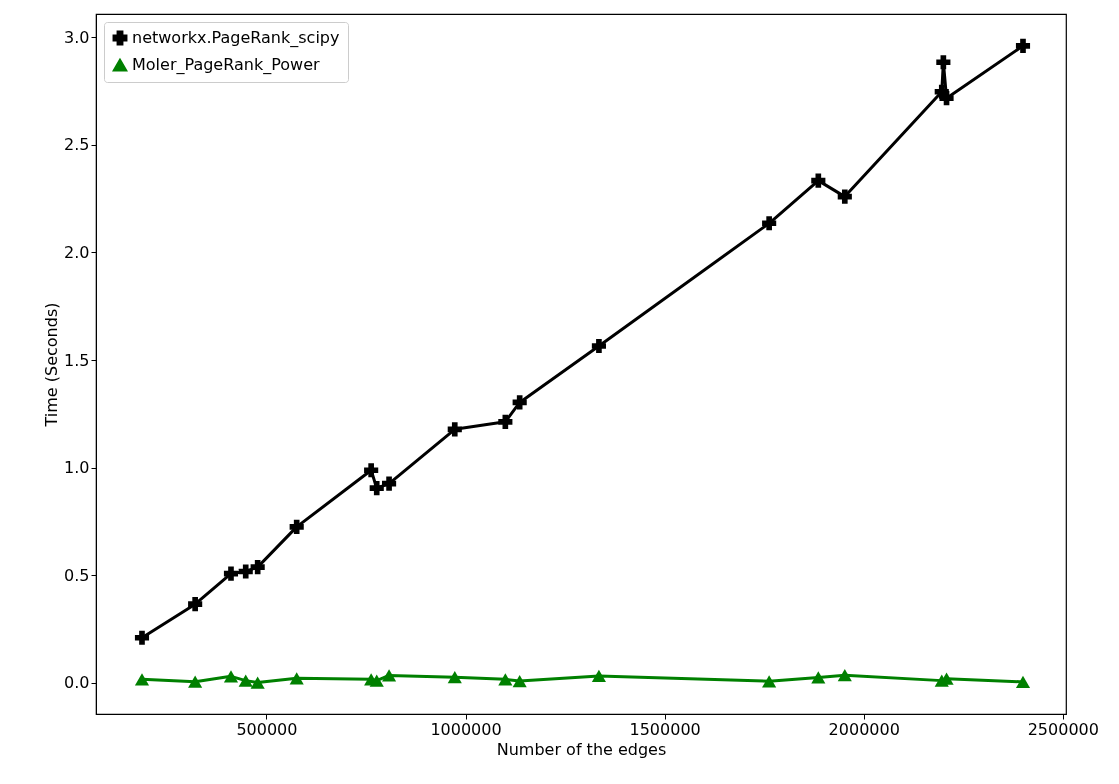 Image resolution: width=1119 pixels, height=784 pixels. What do you see at coordinates (1063, 729) in the screenshot?
I see `x-tick-label: 2500000` at bounding box center [1063, 729].